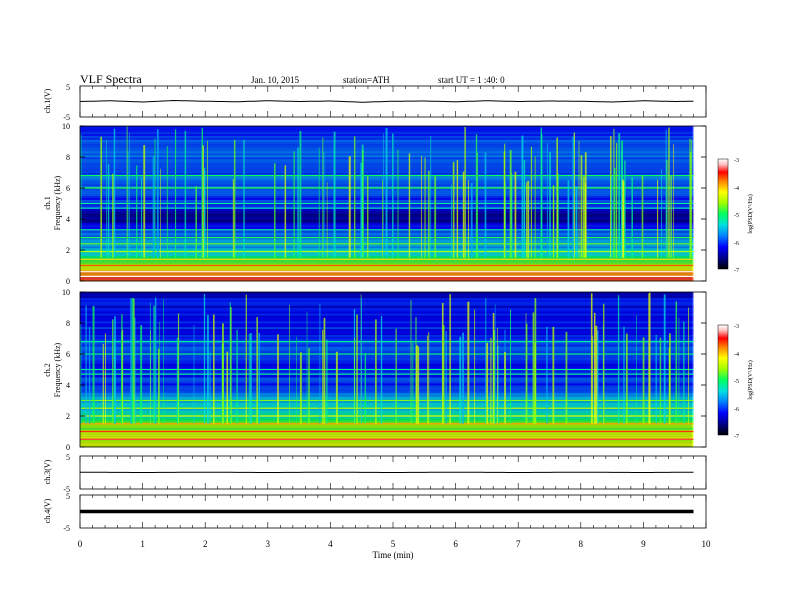 Image resolution: width=792 pixels, height=612 pixels. Describe the element at coordinates (393, 555) in the screenshot. I see `time-axis-label: Time (min)` at that location.